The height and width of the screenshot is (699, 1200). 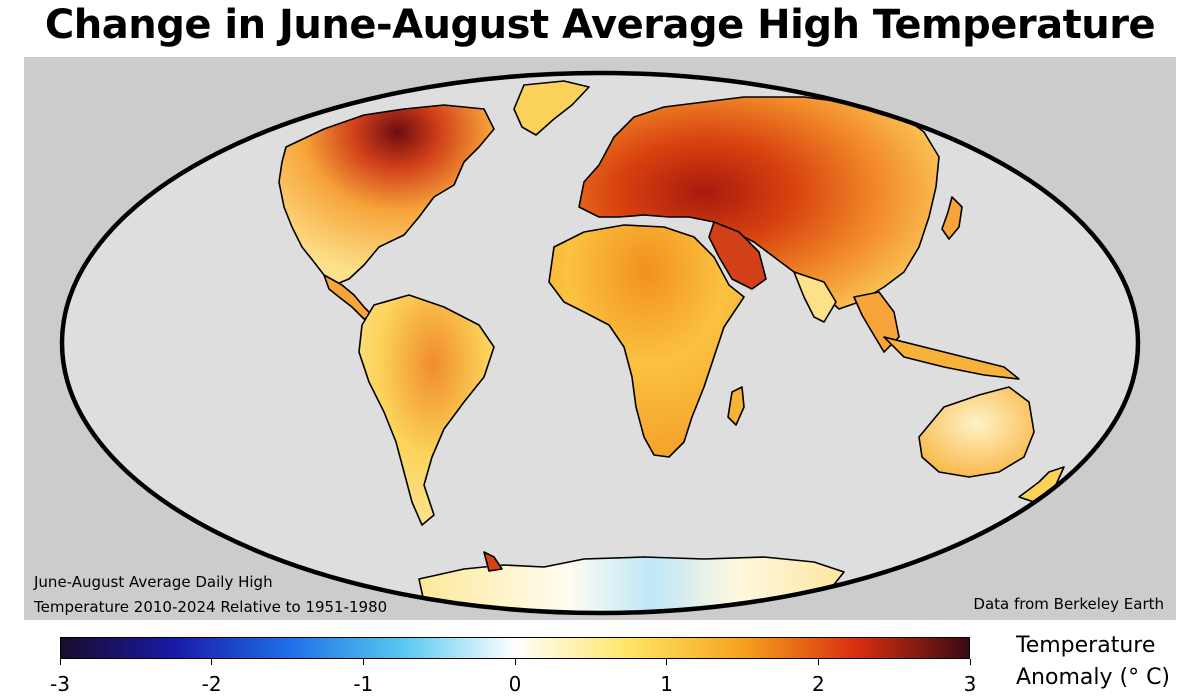 I want to click on land-north-america, so click(x=386, y=195).